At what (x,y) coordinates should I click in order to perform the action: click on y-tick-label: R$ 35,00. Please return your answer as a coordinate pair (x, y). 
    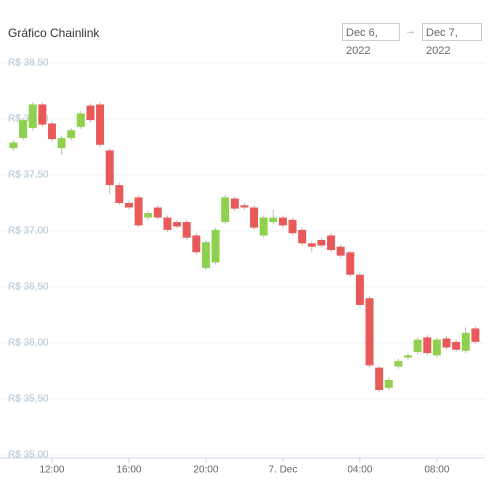
    Looking at the image, I should click on (28, 455).